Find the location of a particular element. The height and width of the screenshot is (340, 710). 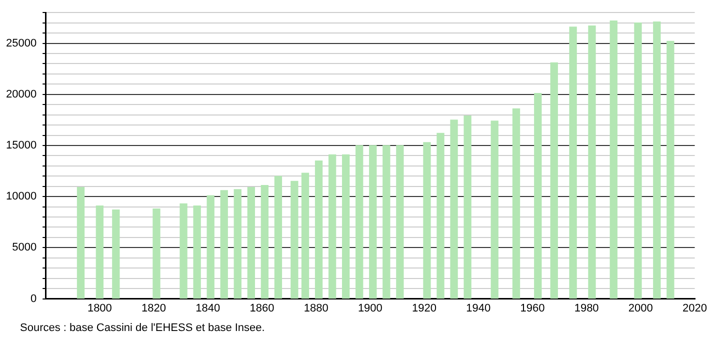

x-tick-label: 1980 is located at coordinates (586, 308).